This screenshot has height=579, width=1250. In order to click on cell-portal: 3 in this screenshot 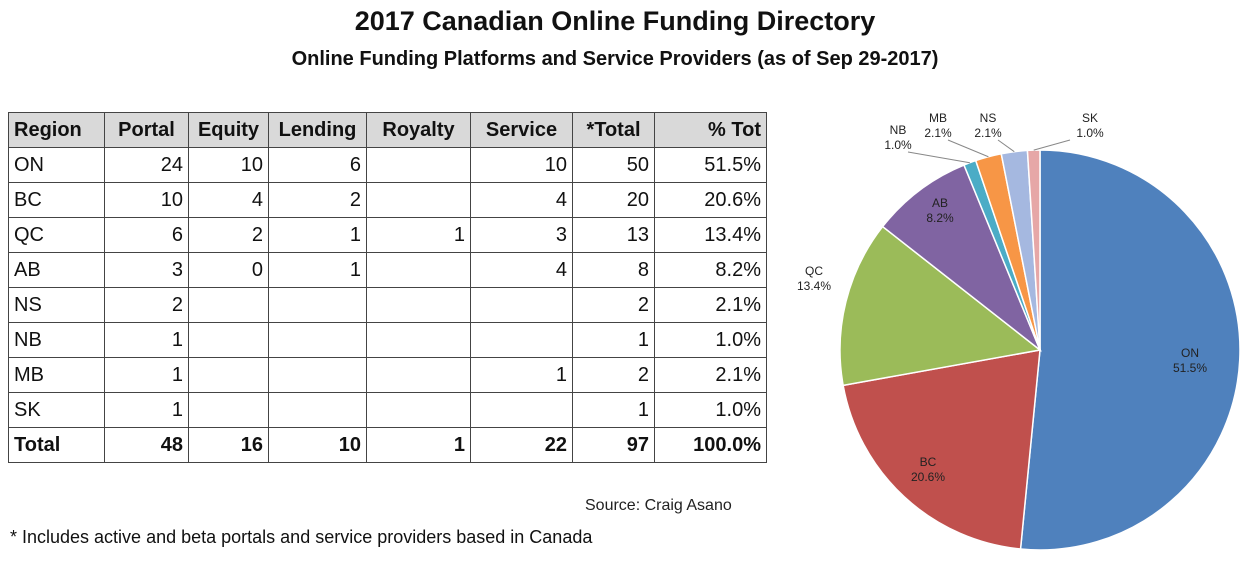, I will do `click(146, 270)`.